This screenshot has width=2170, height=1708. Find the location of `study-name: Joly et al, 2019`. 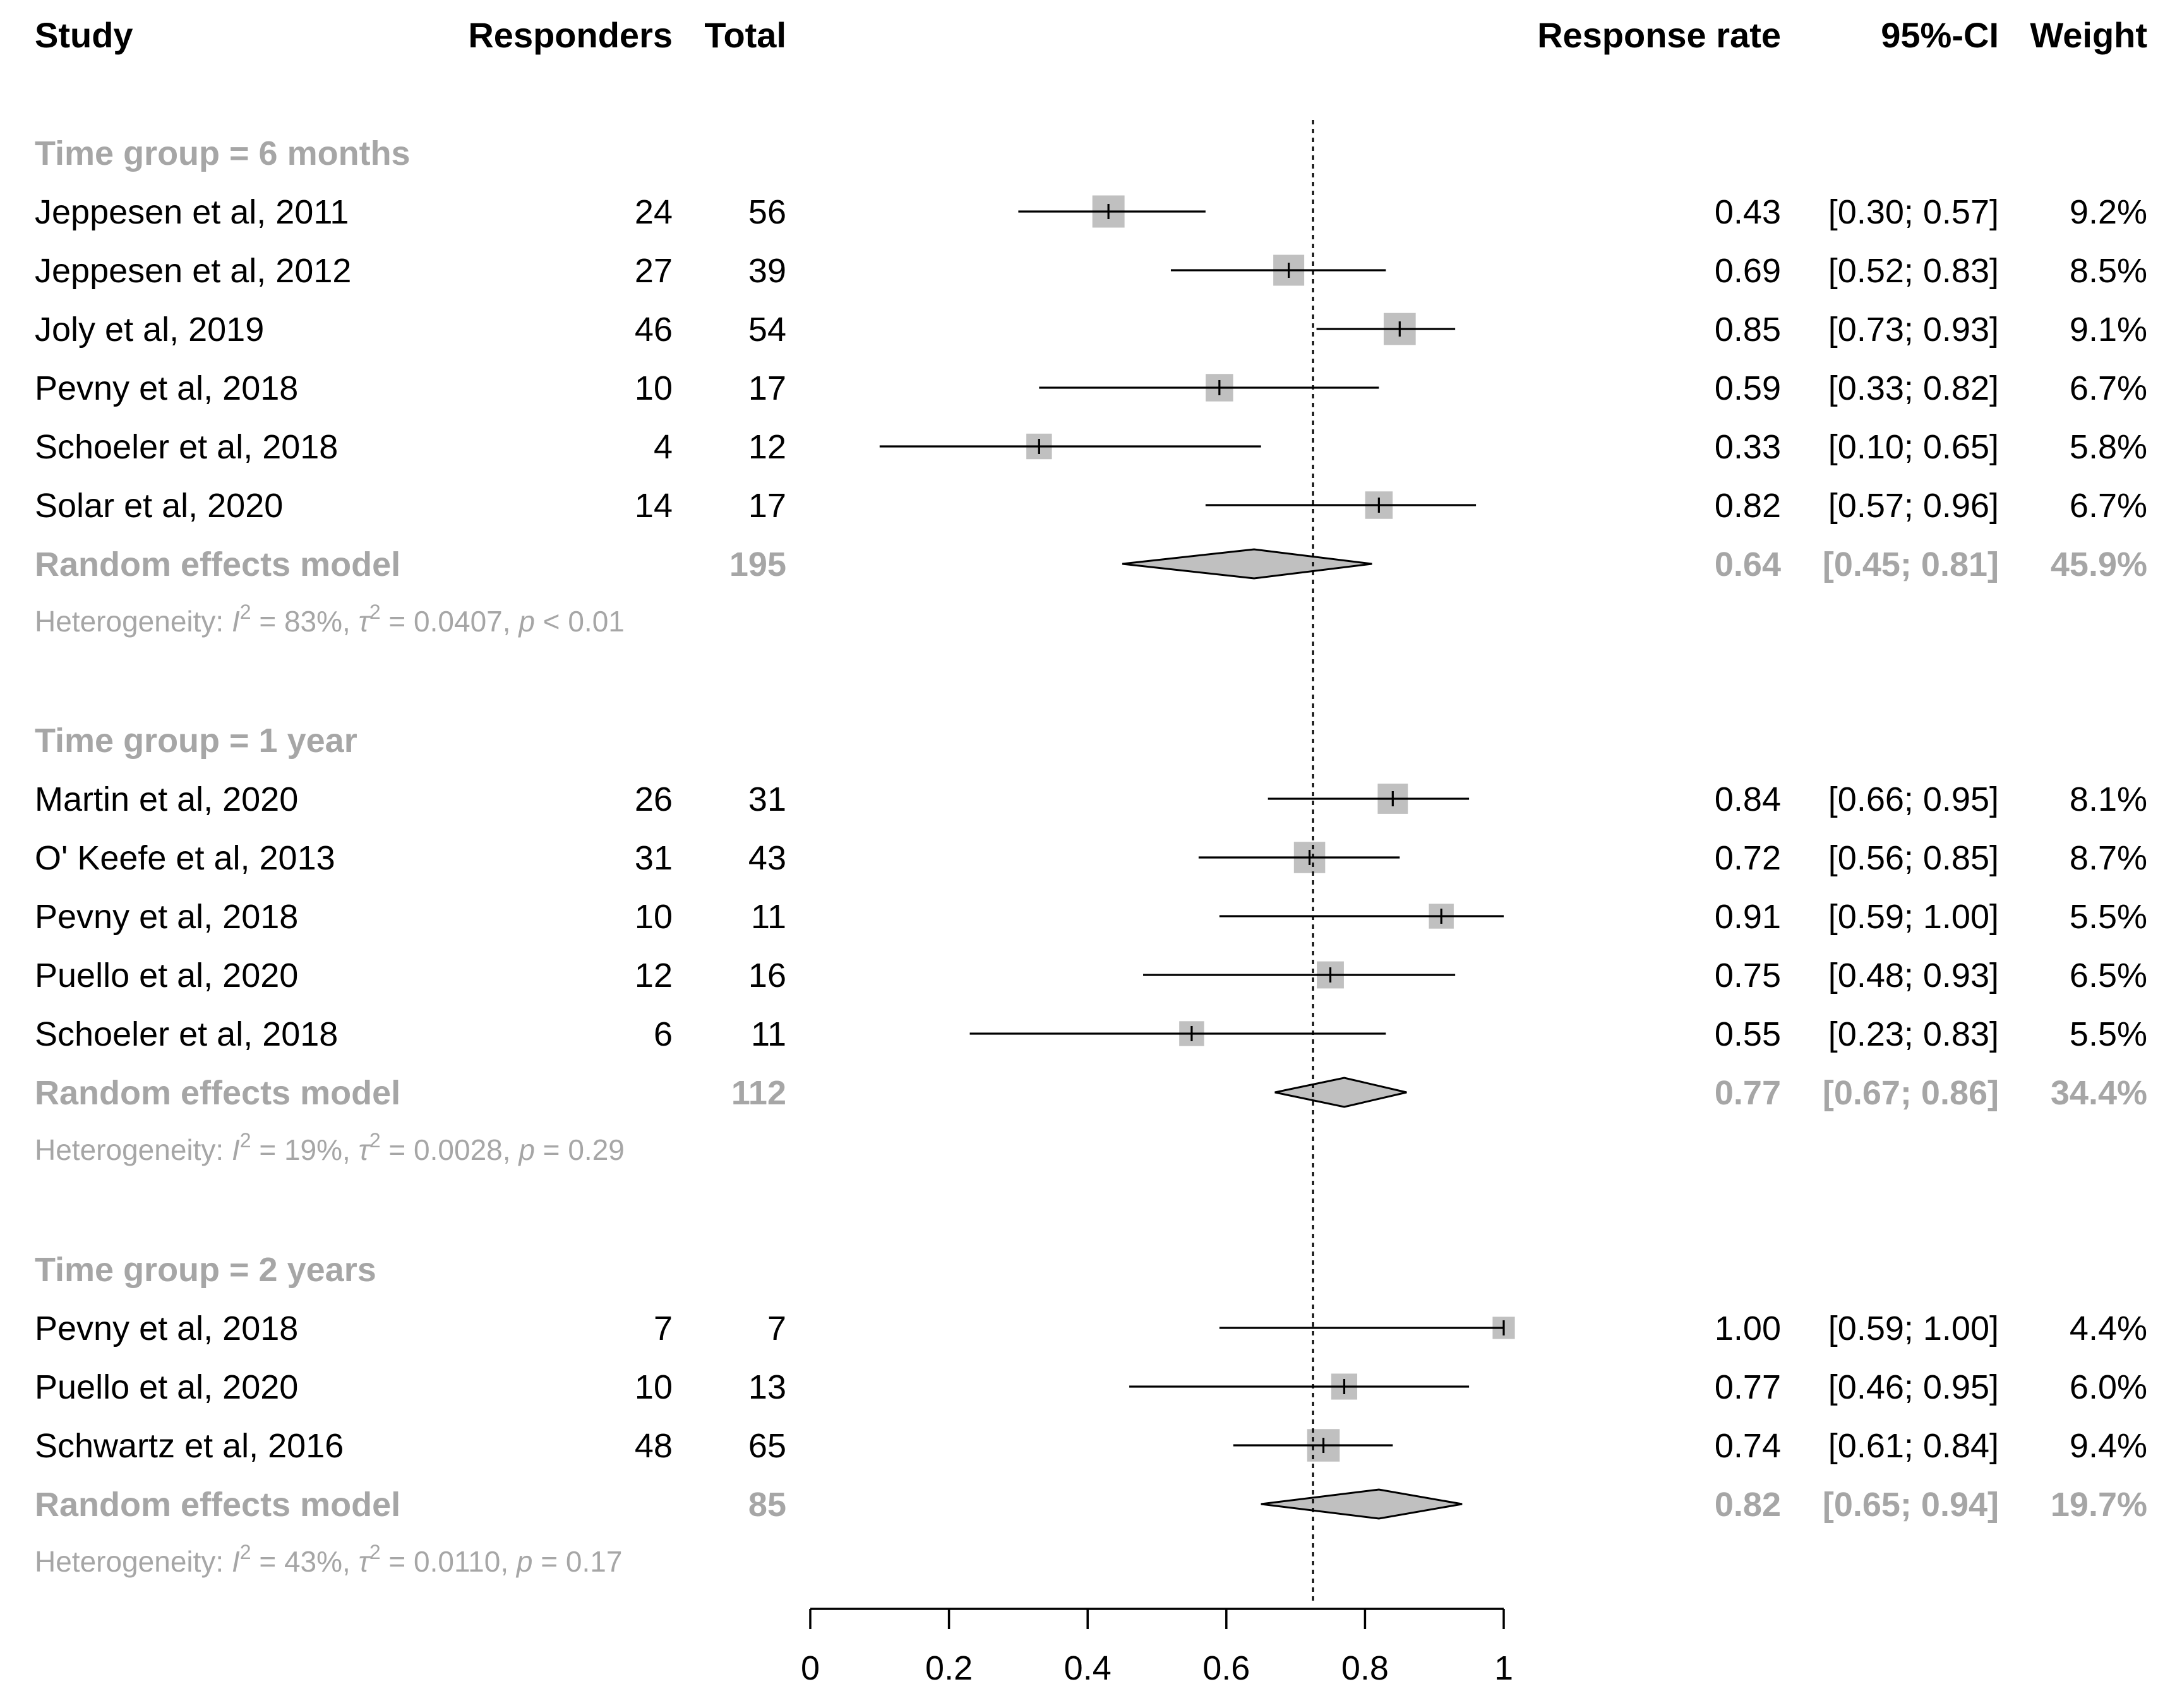

study-name: Joly et al, 2019 is located at coordinates (149, 330).